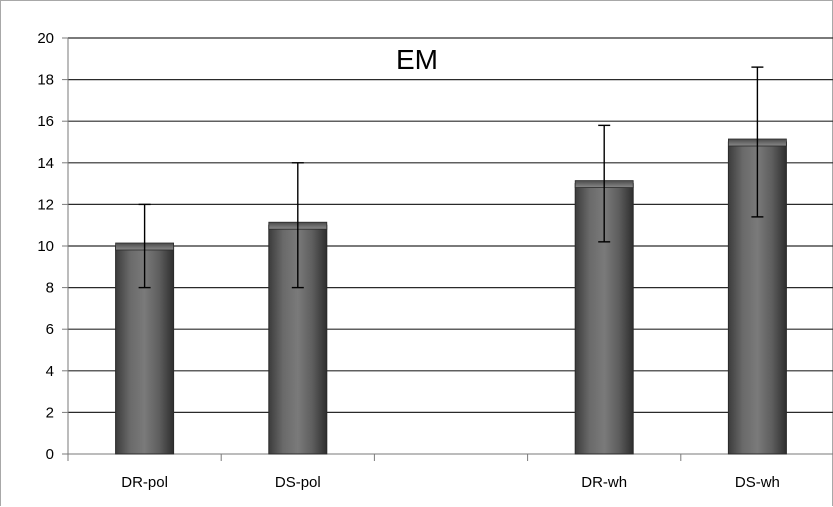 The image size is (833, 507). I want to click on y-tick-label: 4, so click(50, 371).